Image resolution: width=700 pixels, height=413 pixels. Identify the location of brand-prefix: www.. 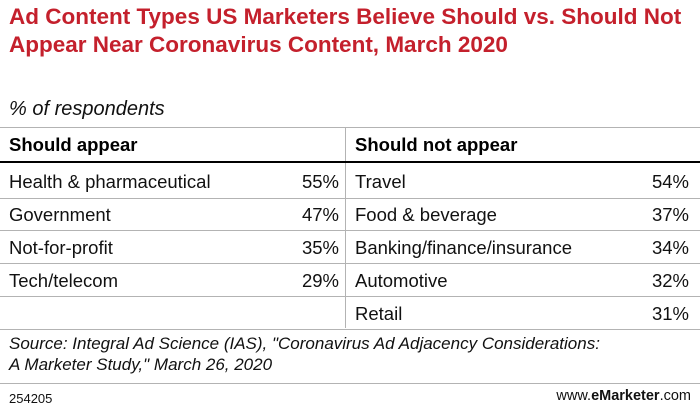
(574, 396).